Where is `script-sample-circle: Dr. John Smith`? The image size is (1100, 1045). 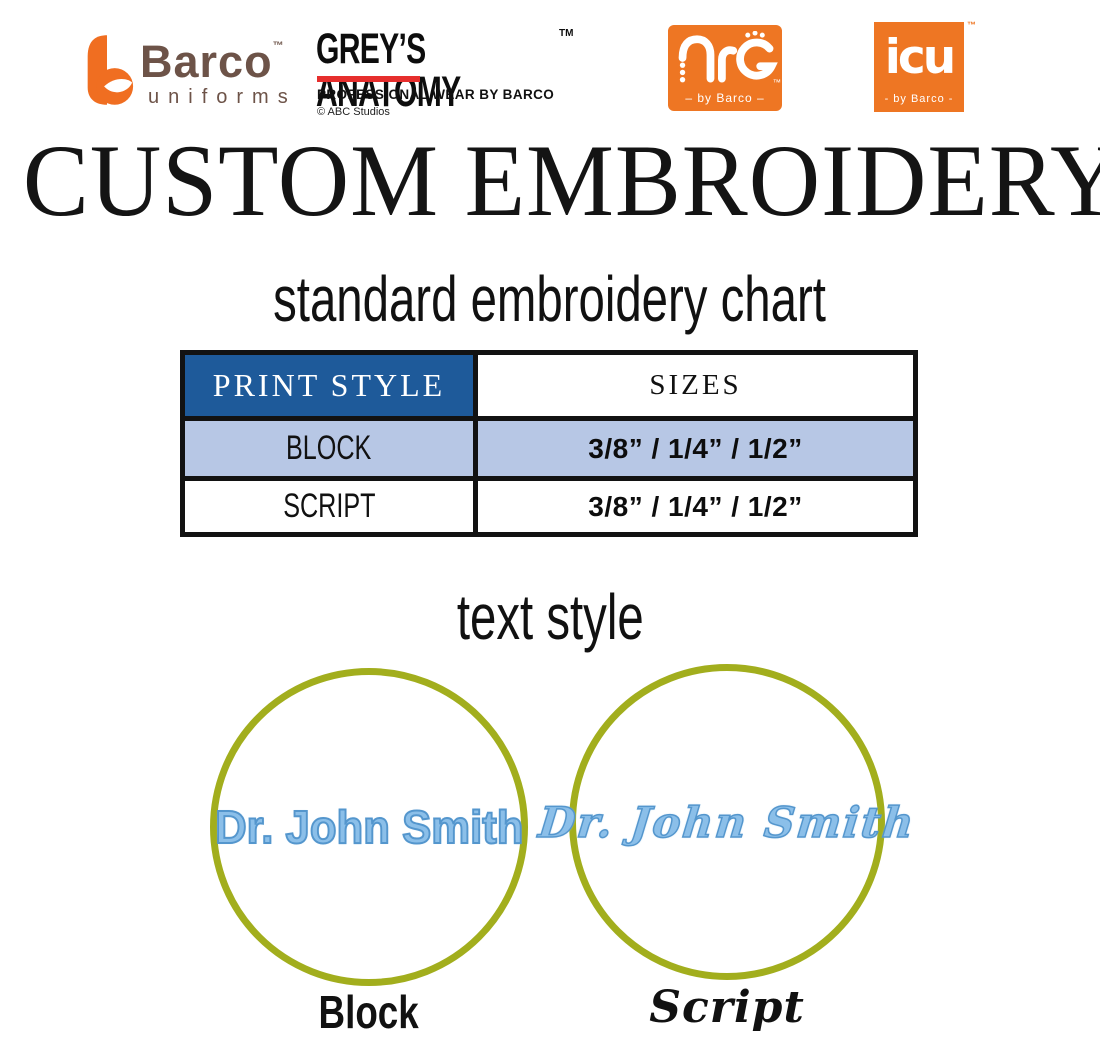
script-sample-circle: Dr. John Smith is located at coordinates (727, 822).